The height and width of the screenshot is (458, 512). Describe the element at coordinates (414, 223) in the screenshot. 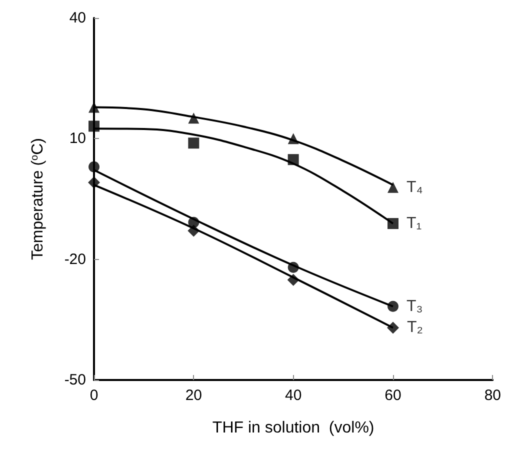

I see `series-label: T₁` at that location.